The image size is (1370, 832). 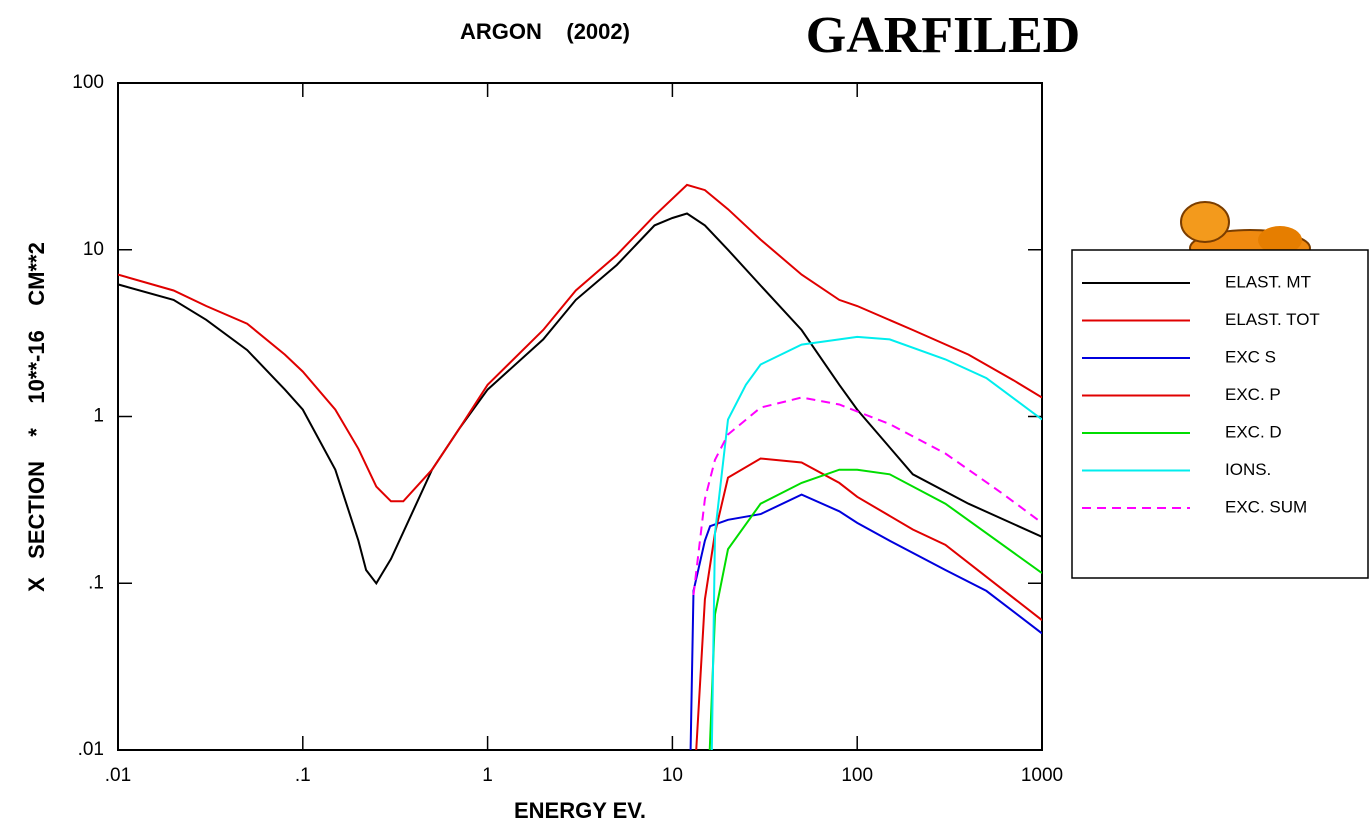 What do you see at coordinates (943, 35) in the screenshot?
I see `logo-text: GARFILED` at bounding box center [943, 35].